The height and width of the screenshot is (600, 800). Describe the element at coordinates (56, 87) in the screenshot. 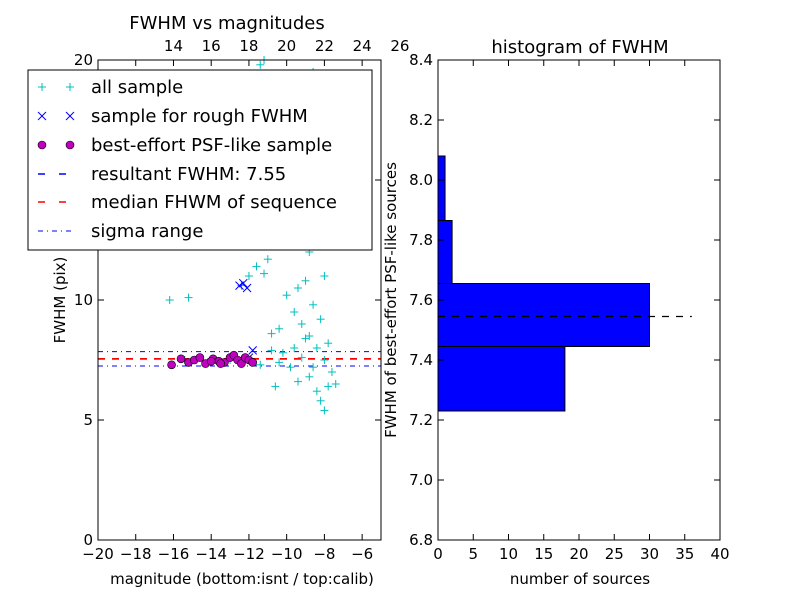

I see `legend-marker-plus` at that location.